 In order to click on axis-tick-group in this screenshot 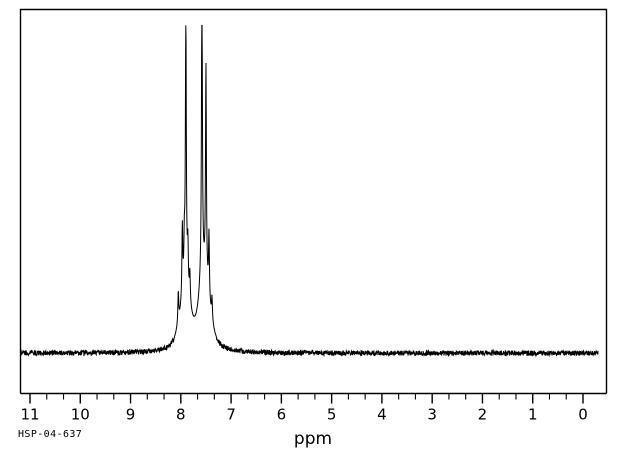, I will do `click(306, 398)`.